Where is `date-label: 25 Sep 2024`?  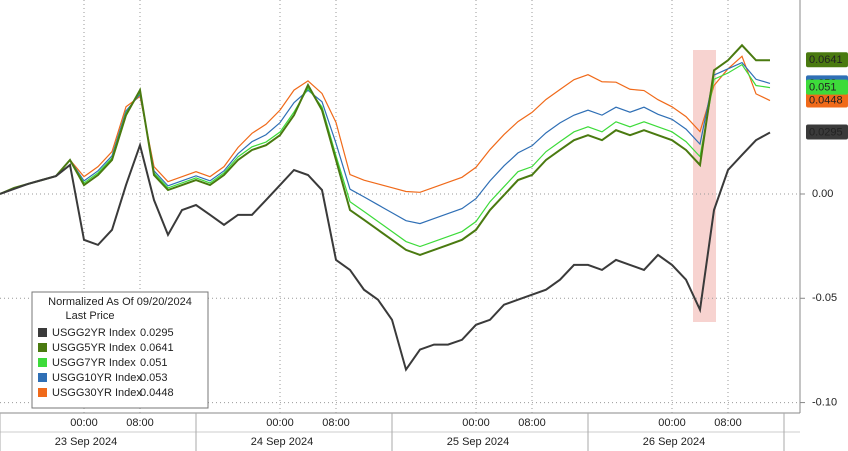
date-label: 25 Sep 2024 is located at coordinates (478, 442).